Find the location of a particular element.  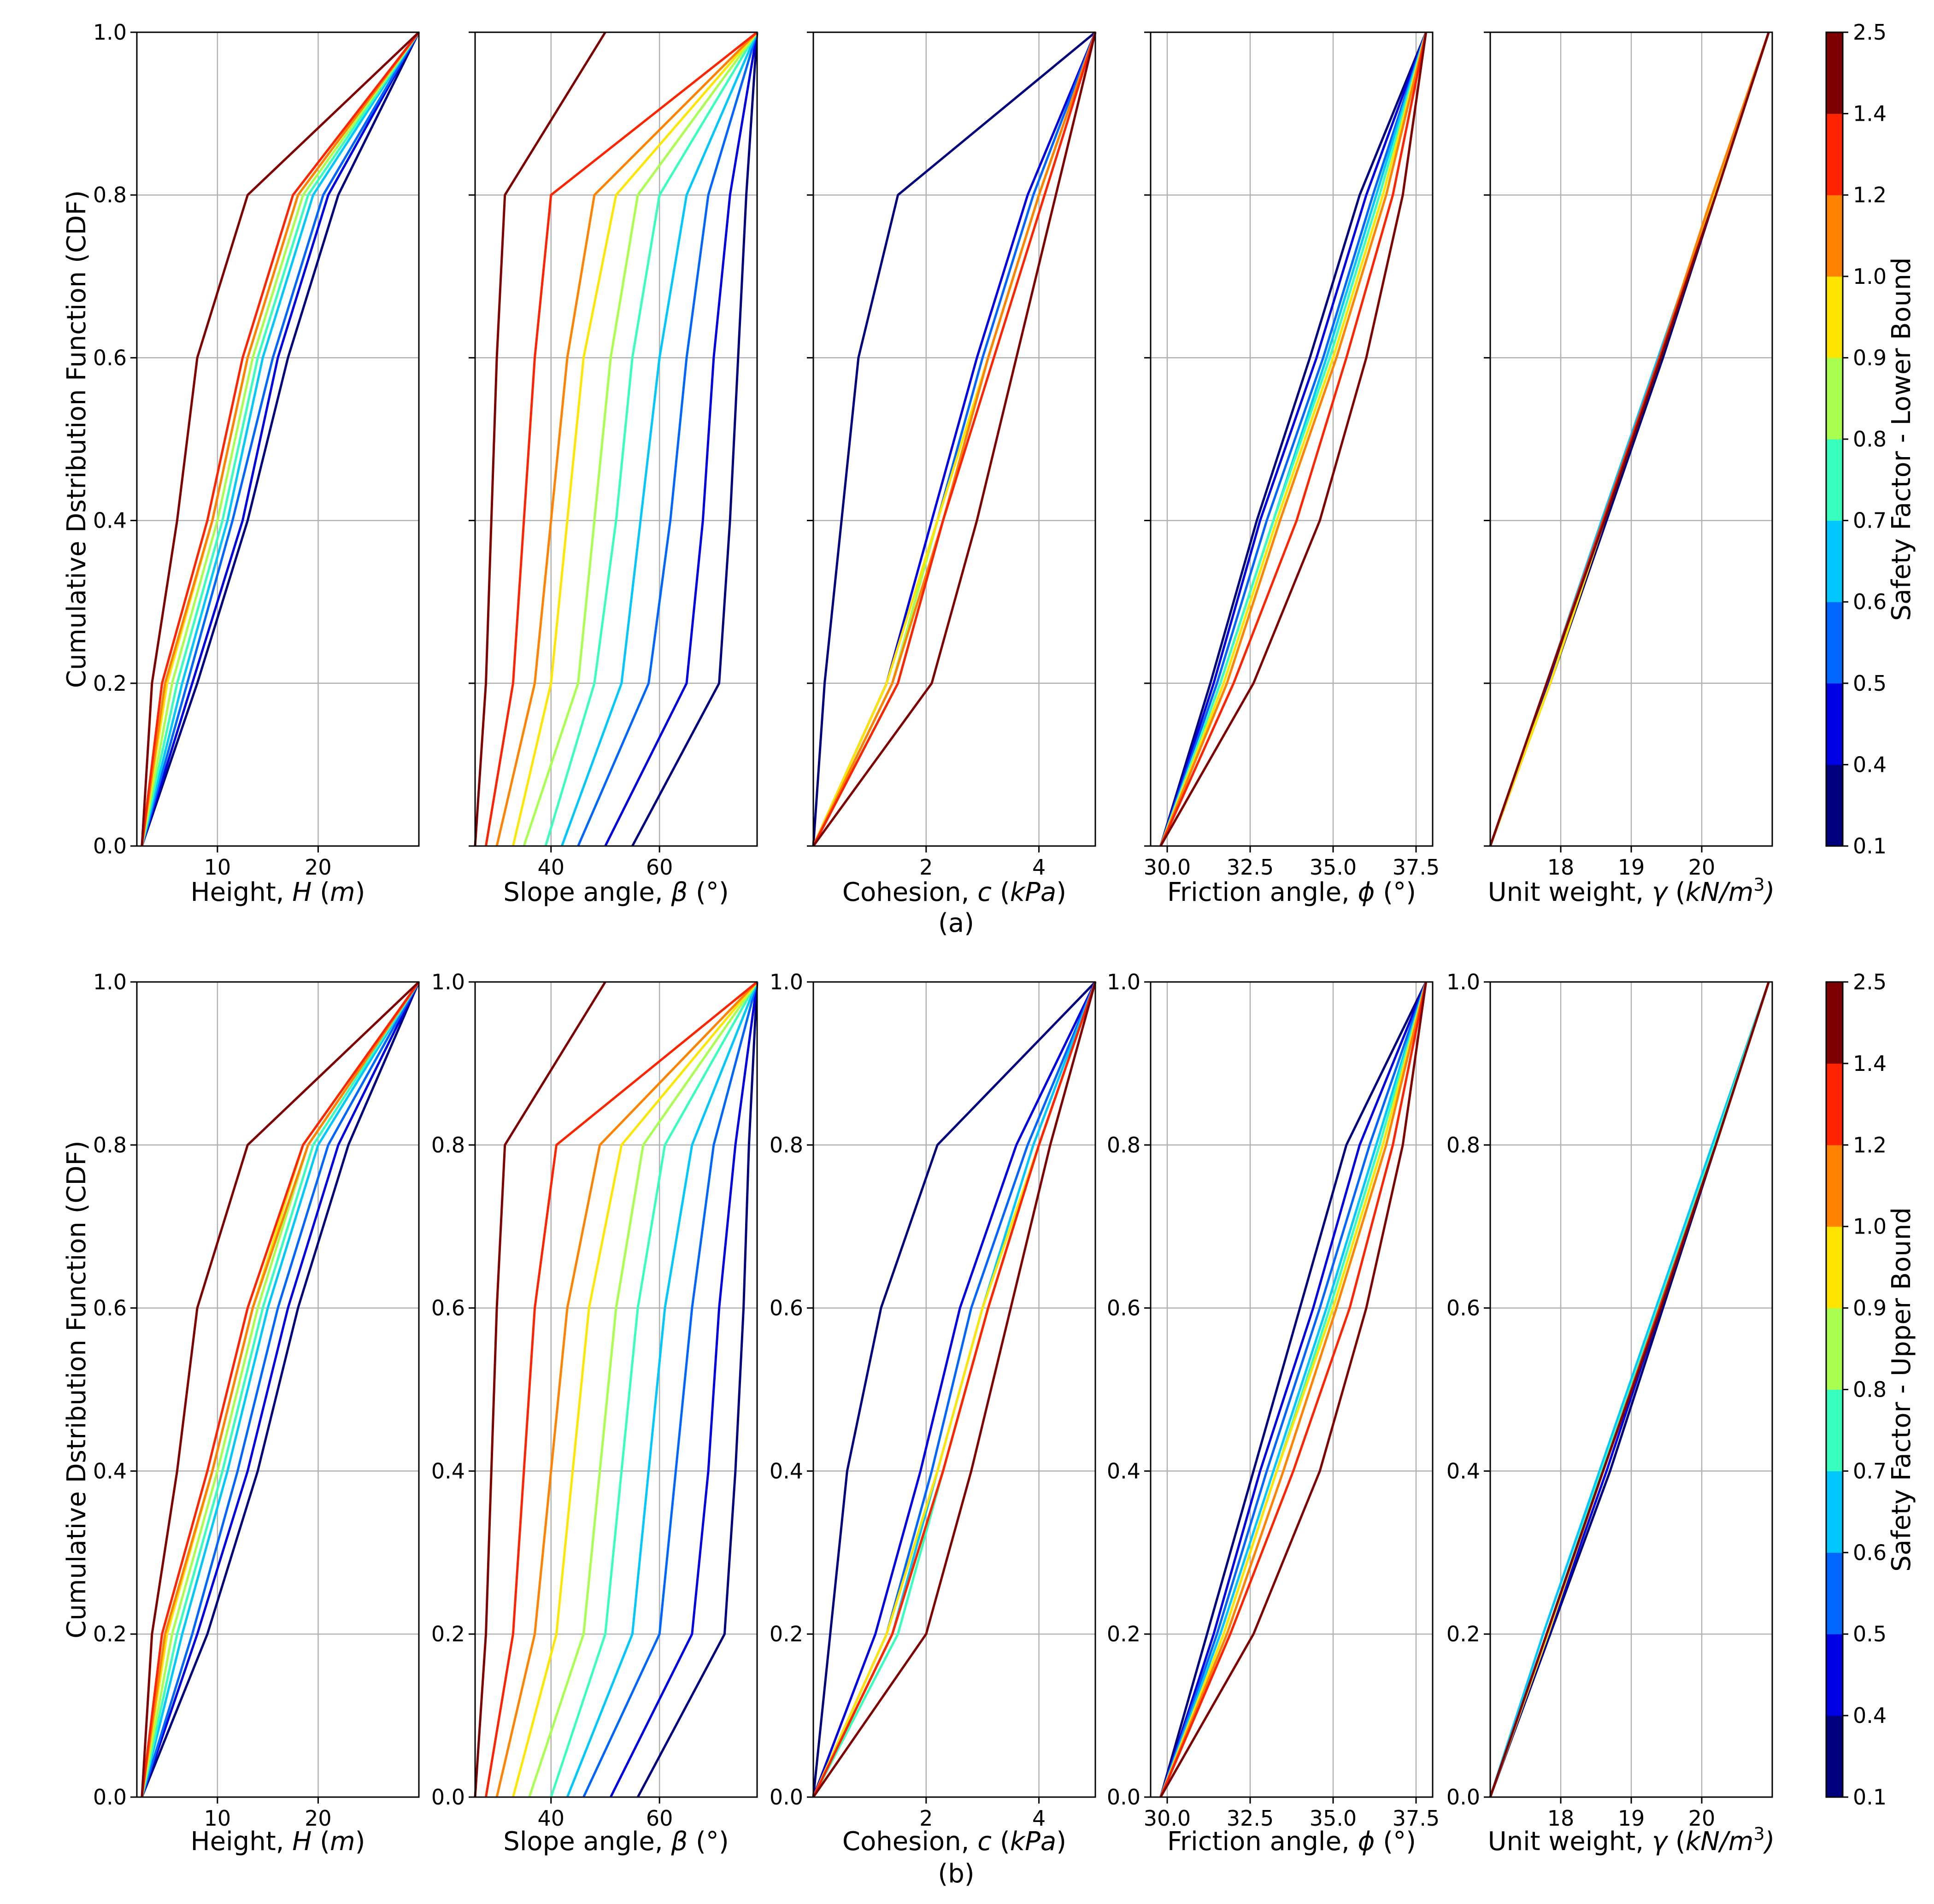

x-tick-label: 18 is located at coordinates (1561, 1818).